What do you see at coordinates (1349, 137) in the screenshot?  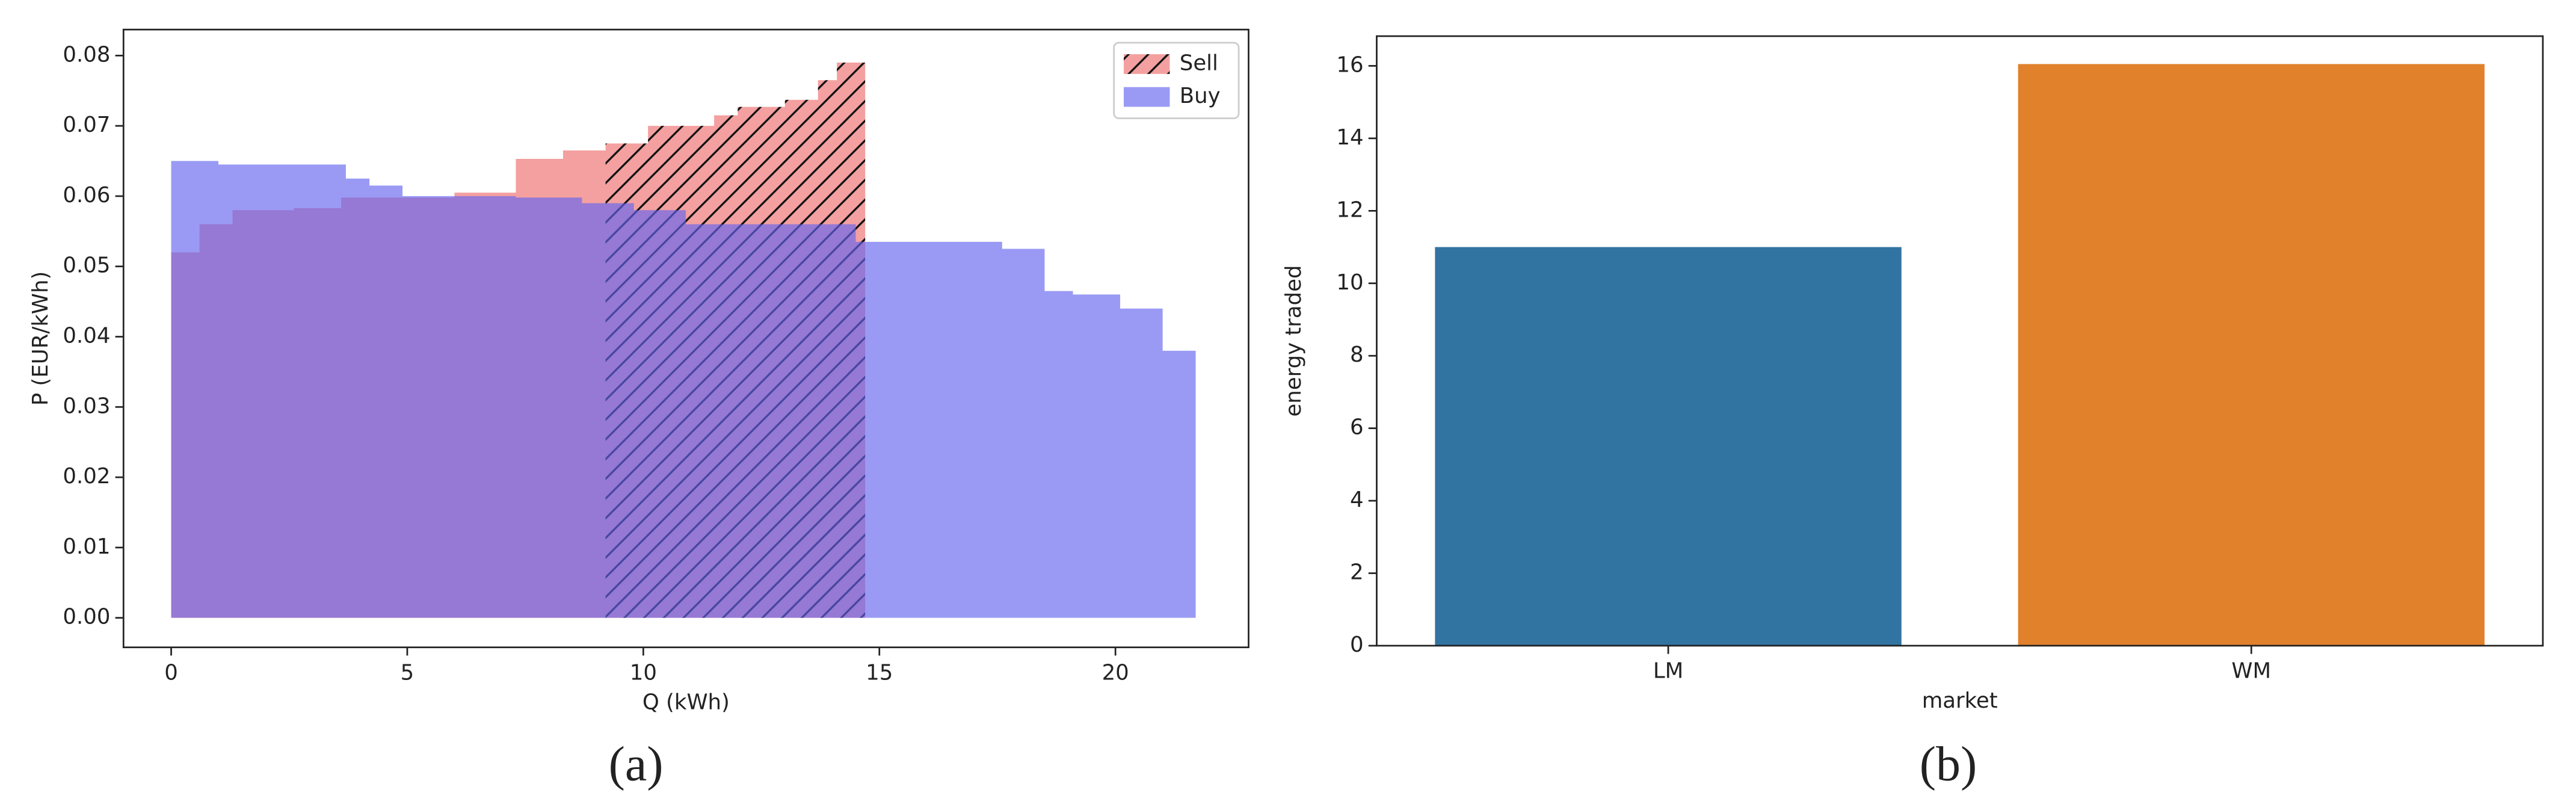 I see `y-tick-label: 14` at bounding box center [1349, 137].